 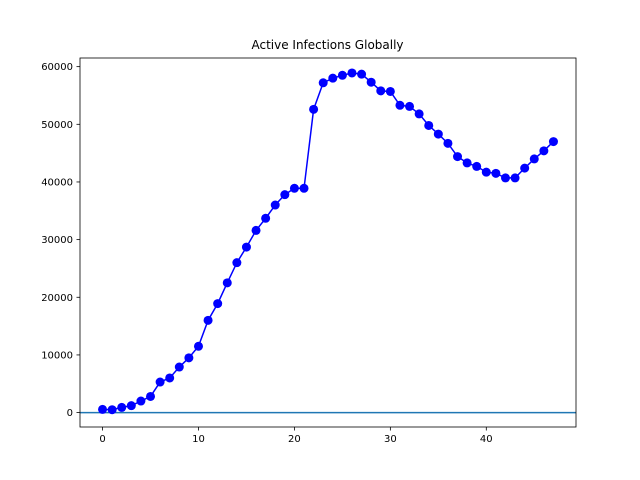 I want to click on y-tick-label: 30000, so click(x=57, y=240).